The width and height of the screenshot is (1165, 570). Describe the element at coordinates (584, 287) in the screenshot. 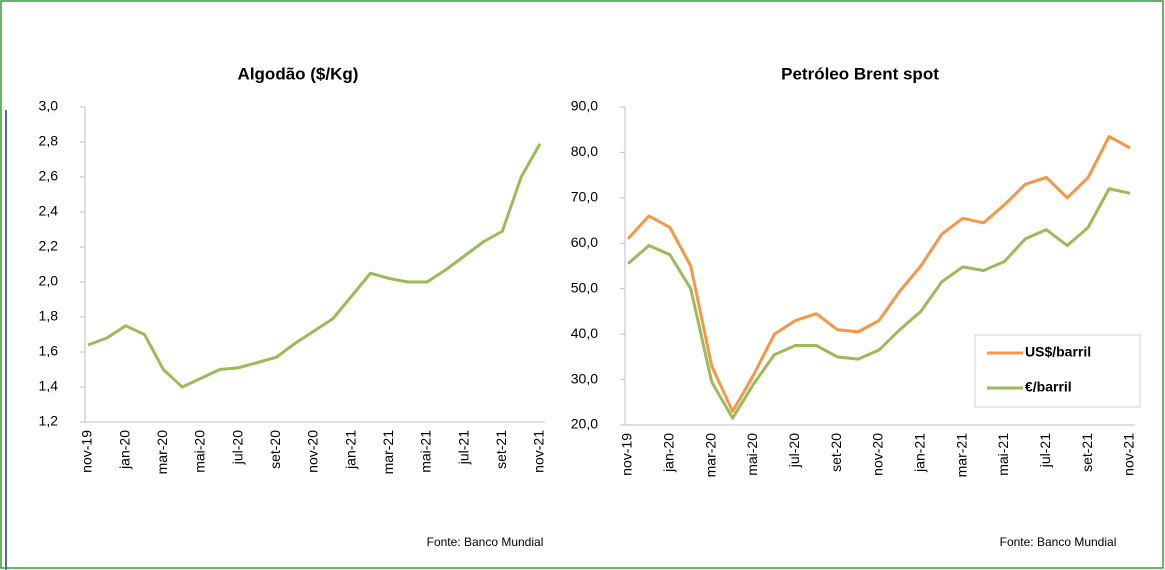

I see `y-tick-label: 50,0` at that location.